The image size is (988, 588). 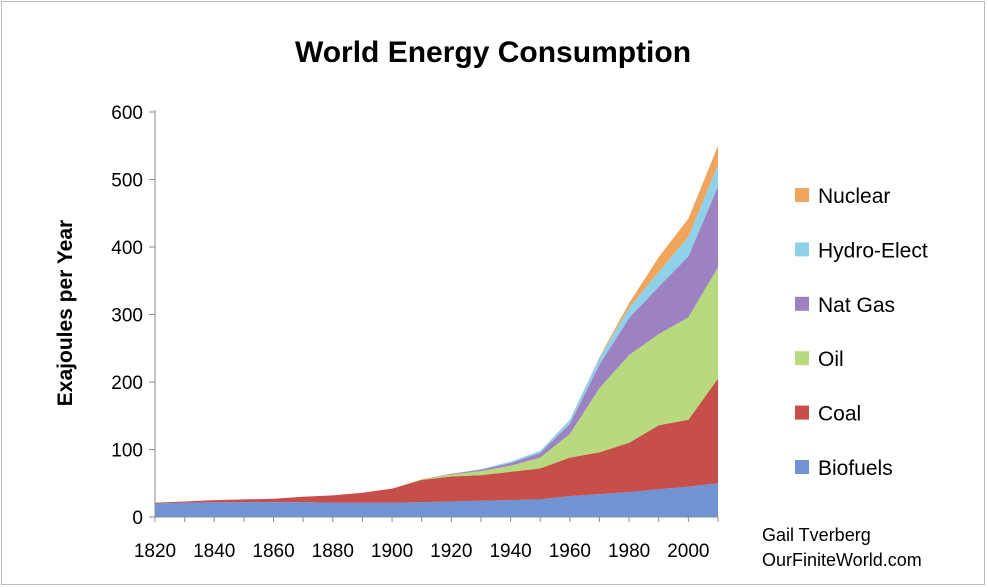 What do you see at coordinates (127, 248) in the screenshot?
I see `y-tick-label: 400` at bounding box center [127, 248].